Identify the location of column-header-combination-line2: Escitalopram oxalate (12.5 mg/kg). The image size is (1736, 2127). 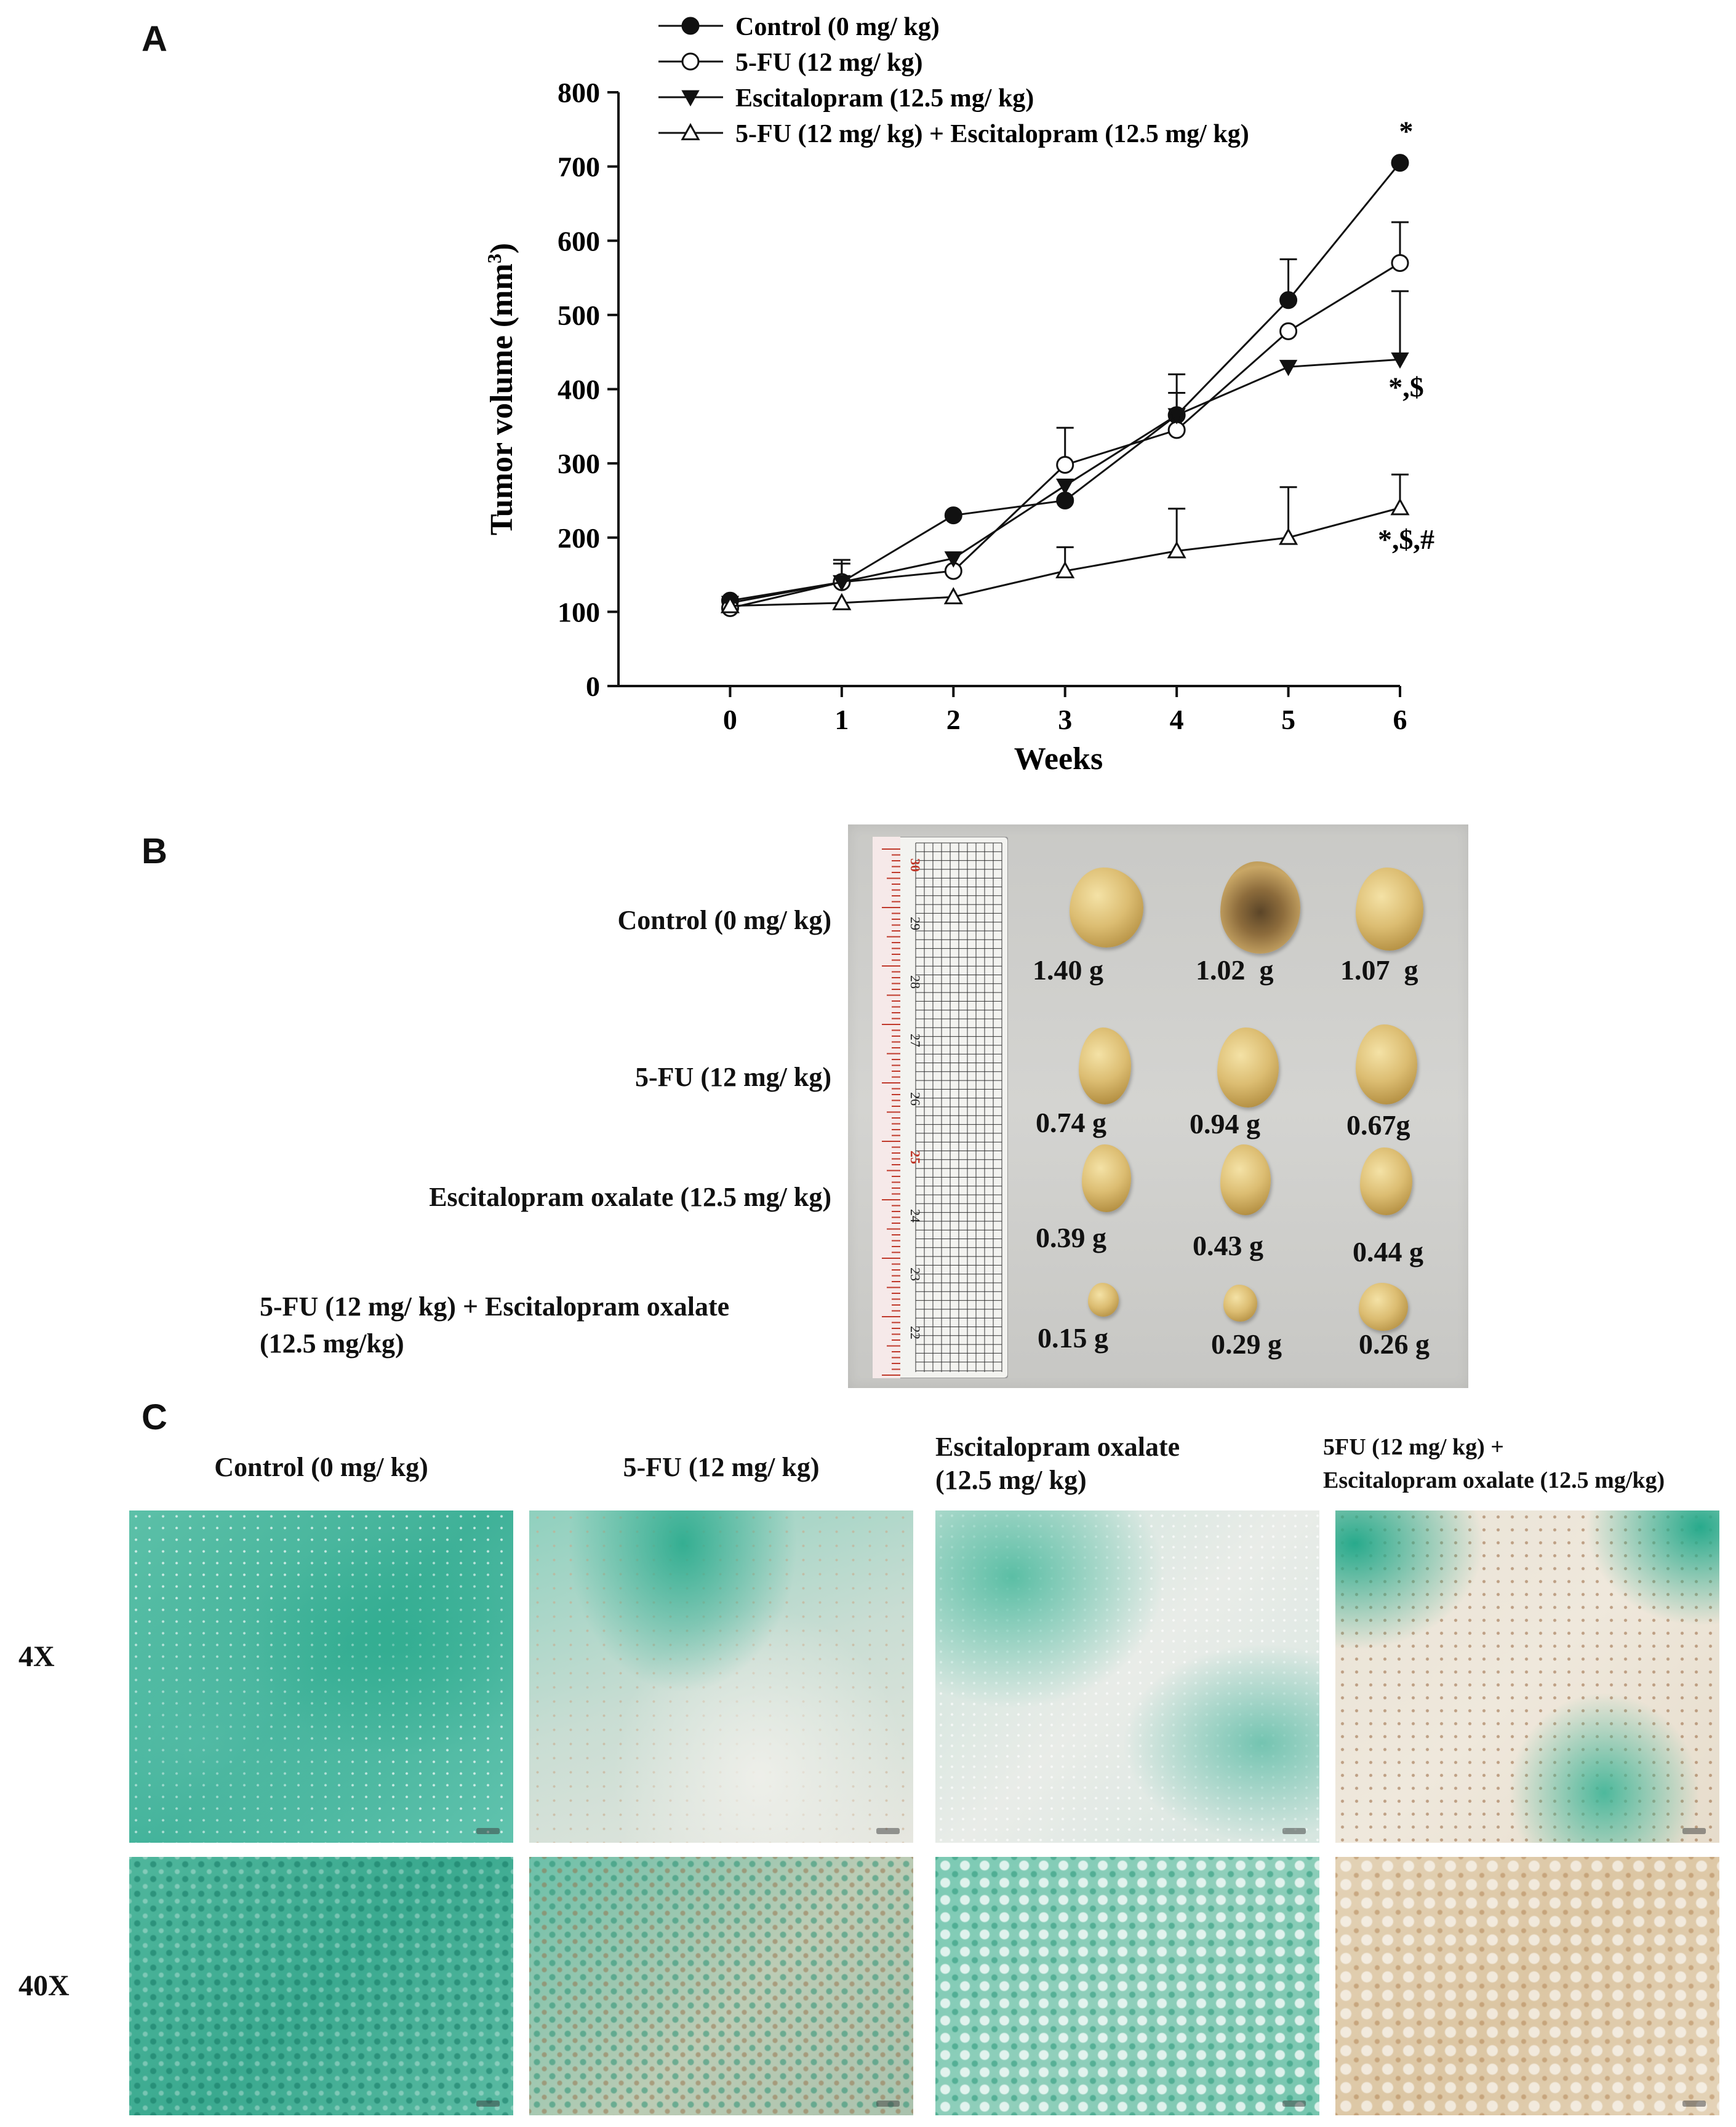
(1494, 1480).